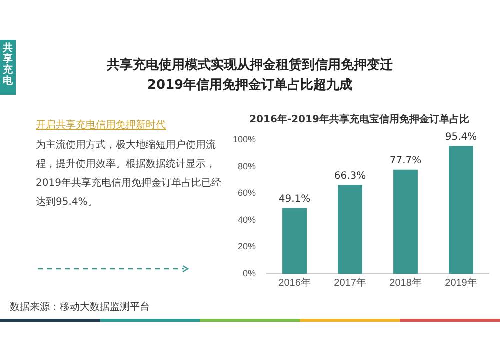  What do you see at coordinates (294, 199) in the screenshot?
I see `data-label: 49.1%` at bounding box center [294, 199].